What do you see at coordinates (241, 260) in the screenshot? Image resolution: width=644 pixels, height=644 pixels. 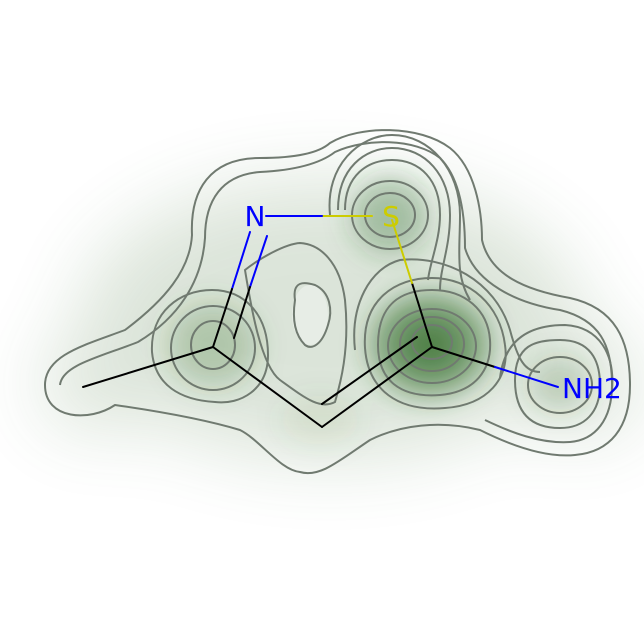 I see `bond-n-c4-blue` at bounding box center [241, 260].